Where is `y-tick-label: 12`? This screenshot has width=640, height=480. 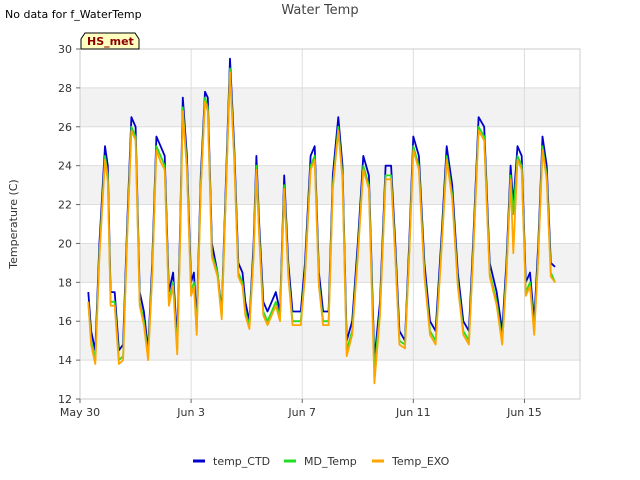
y-tick-label: 12 is located at coordinates (65, 399).